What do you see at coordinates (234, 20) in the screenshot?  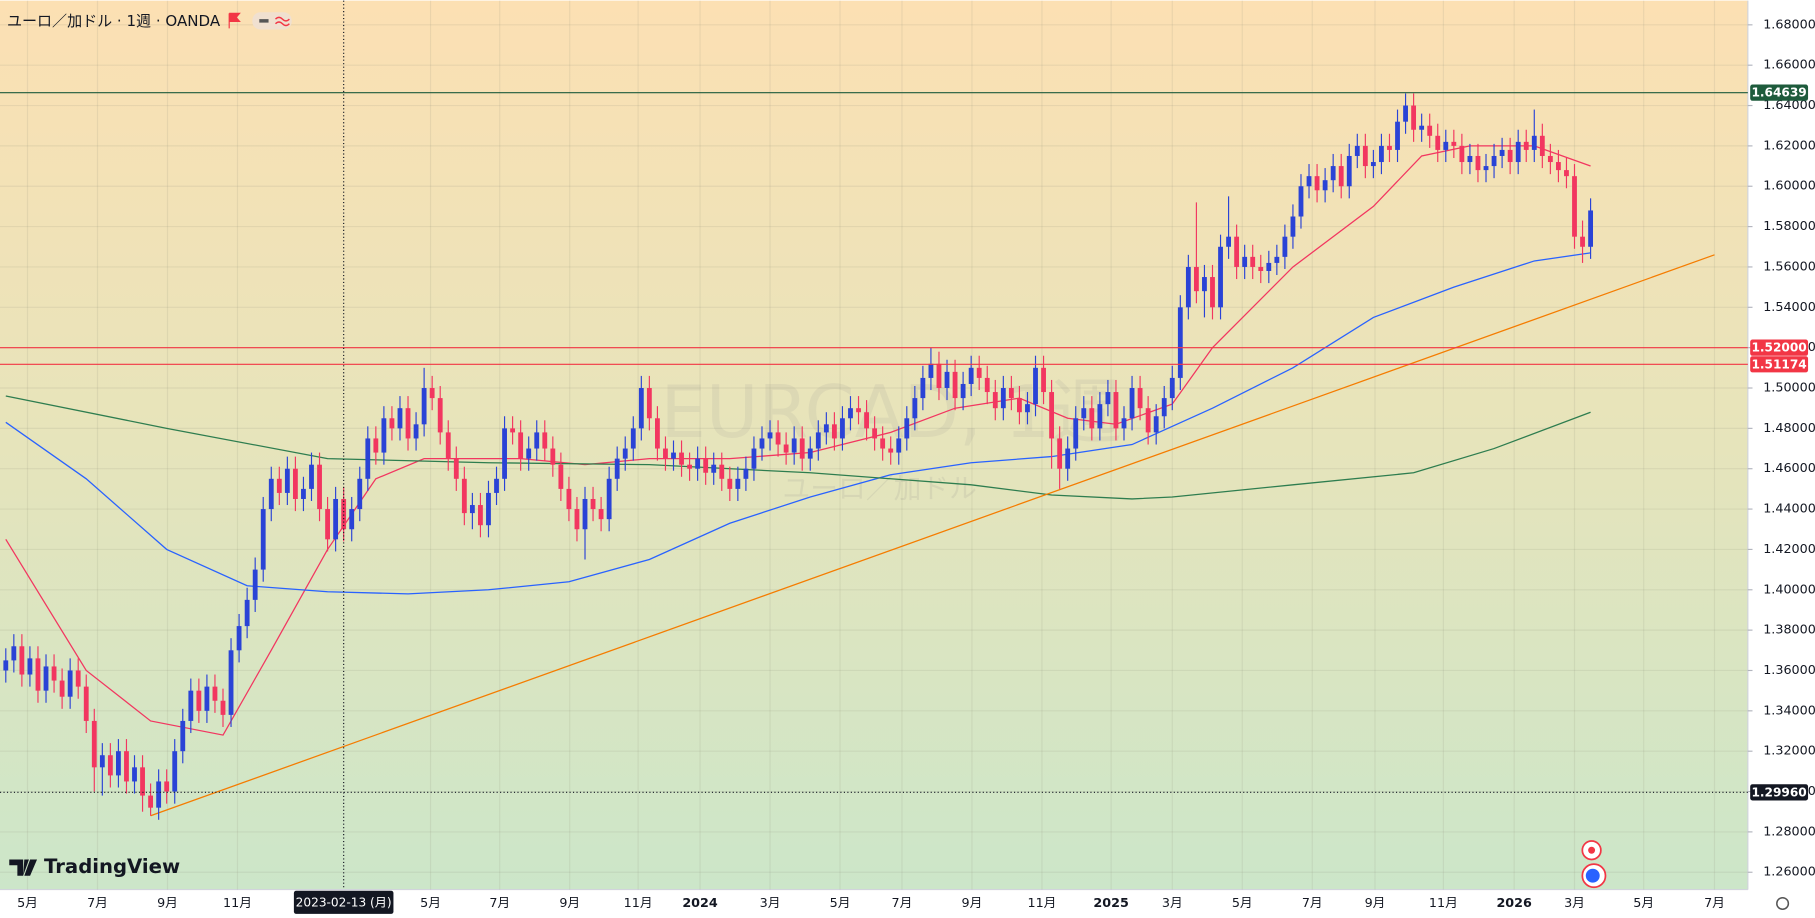 I see `flag-icon` at bounding box center [234, 20].